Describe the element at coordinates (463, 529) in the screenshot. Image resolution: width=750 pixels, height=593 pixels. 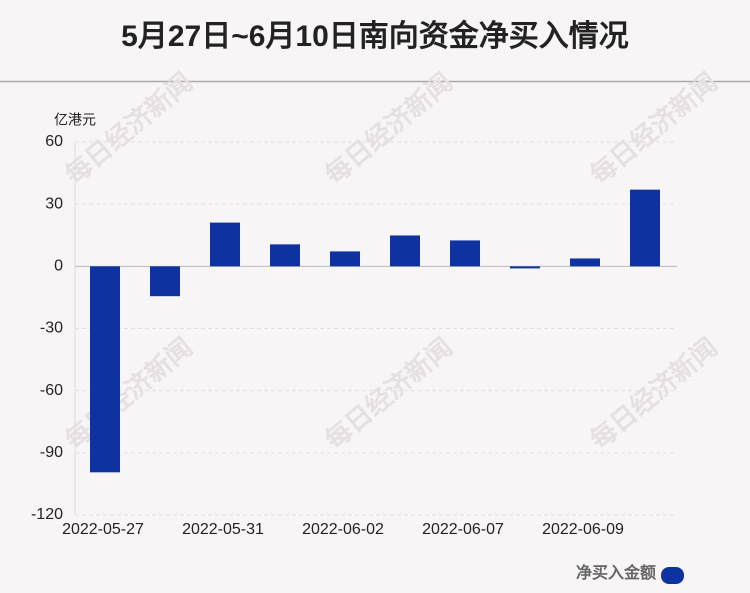
I see `x-tick-label: 2022-06-07` at that location.